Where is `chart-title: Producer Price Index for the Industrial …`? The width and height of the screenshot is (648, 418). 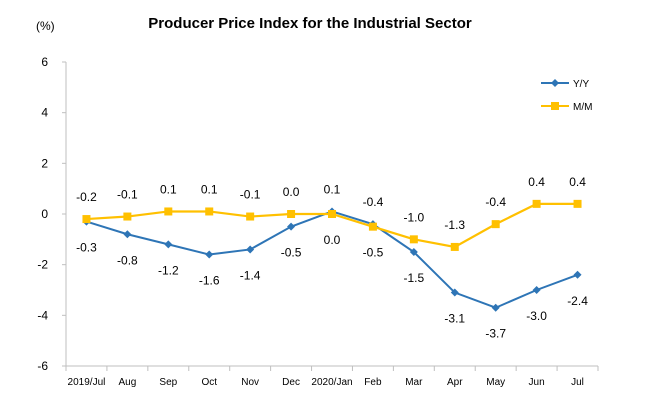 chart-title: Producer Price Index for the Industrial … is located at coordinates (310, 23).